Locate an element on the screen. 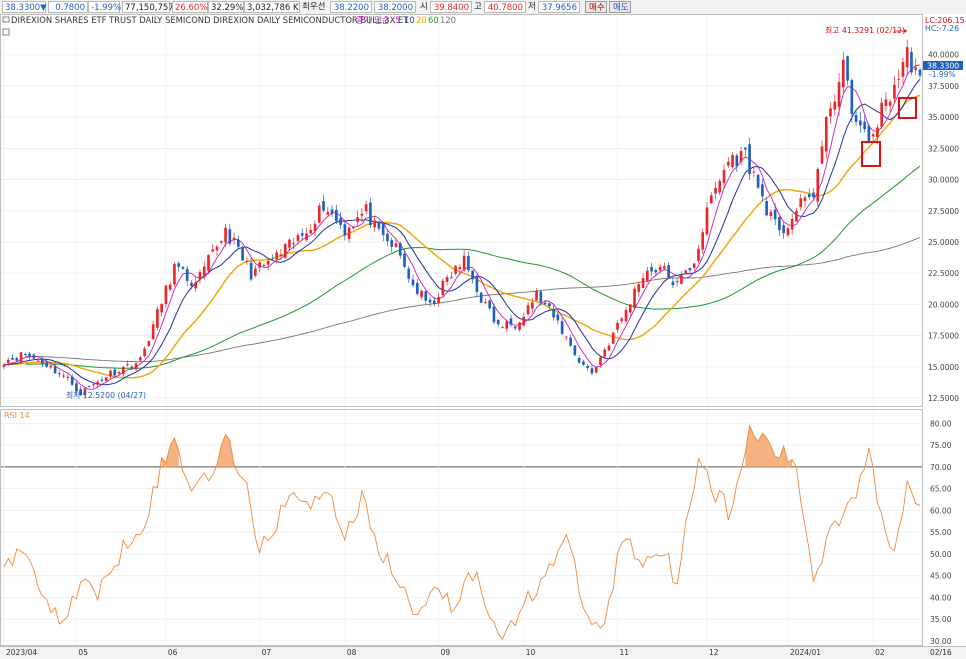 The height and width of the screenshot is (659, 966). price-tick-label: 27.5000 is located at coordinates (943, 211).